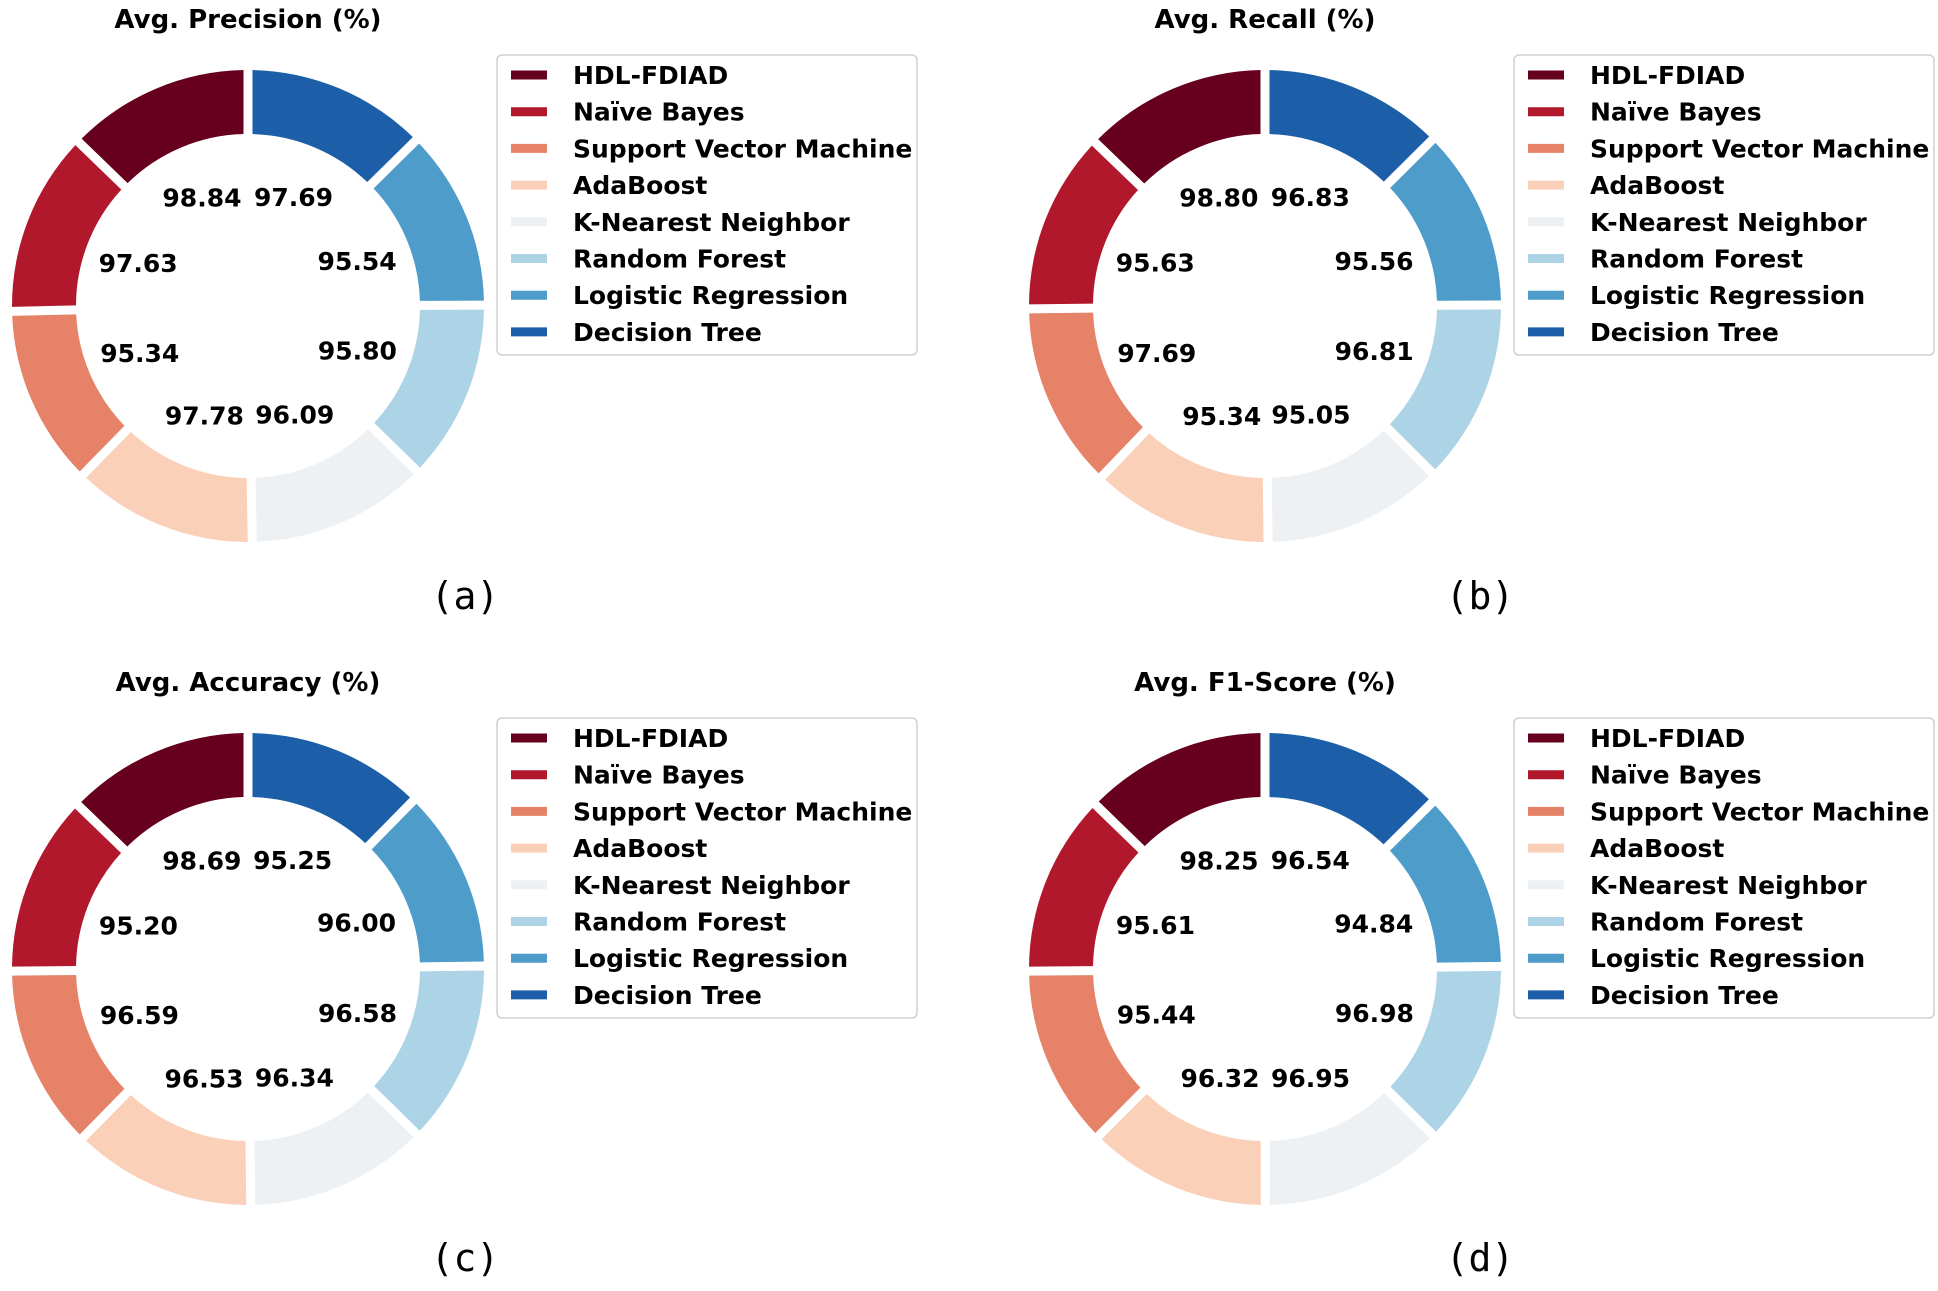  Describe the element at coordinates (1373, 923) in the screenshot. I see `slice-value-label: 94.84` at that location.